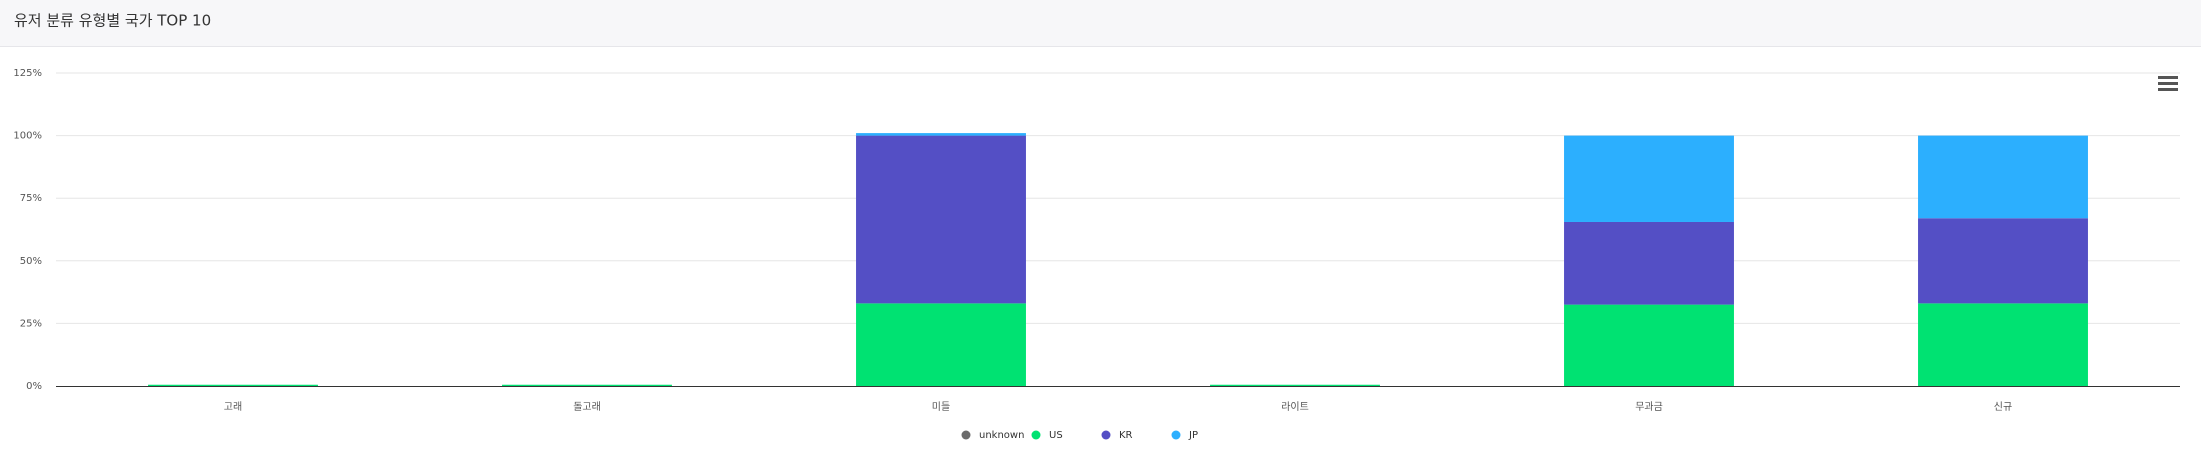 The height and width of the screenshot is (460, 2201). Describe the element at coordinates (1295, 407) in the screenshot. I see `x-tick-label: 라이트` at that location.